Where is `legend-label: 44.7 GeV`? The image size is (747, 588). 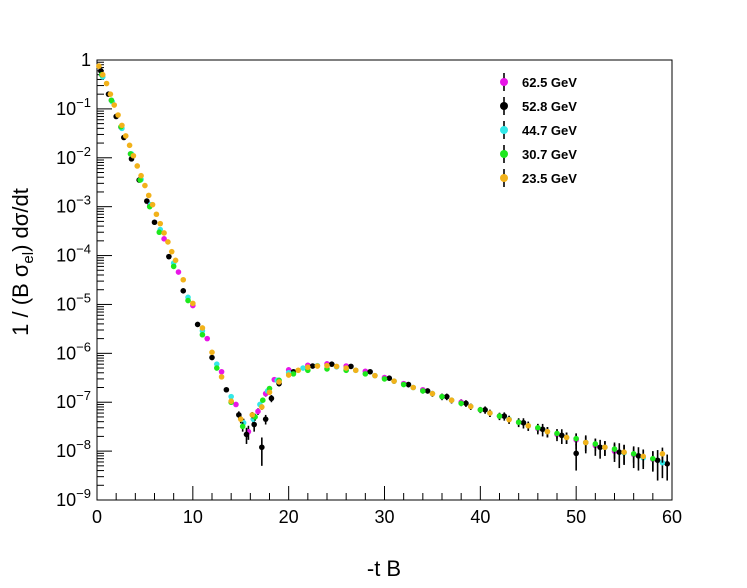
legend-label: 44.7 GeV is located at coordinates (549, 130).